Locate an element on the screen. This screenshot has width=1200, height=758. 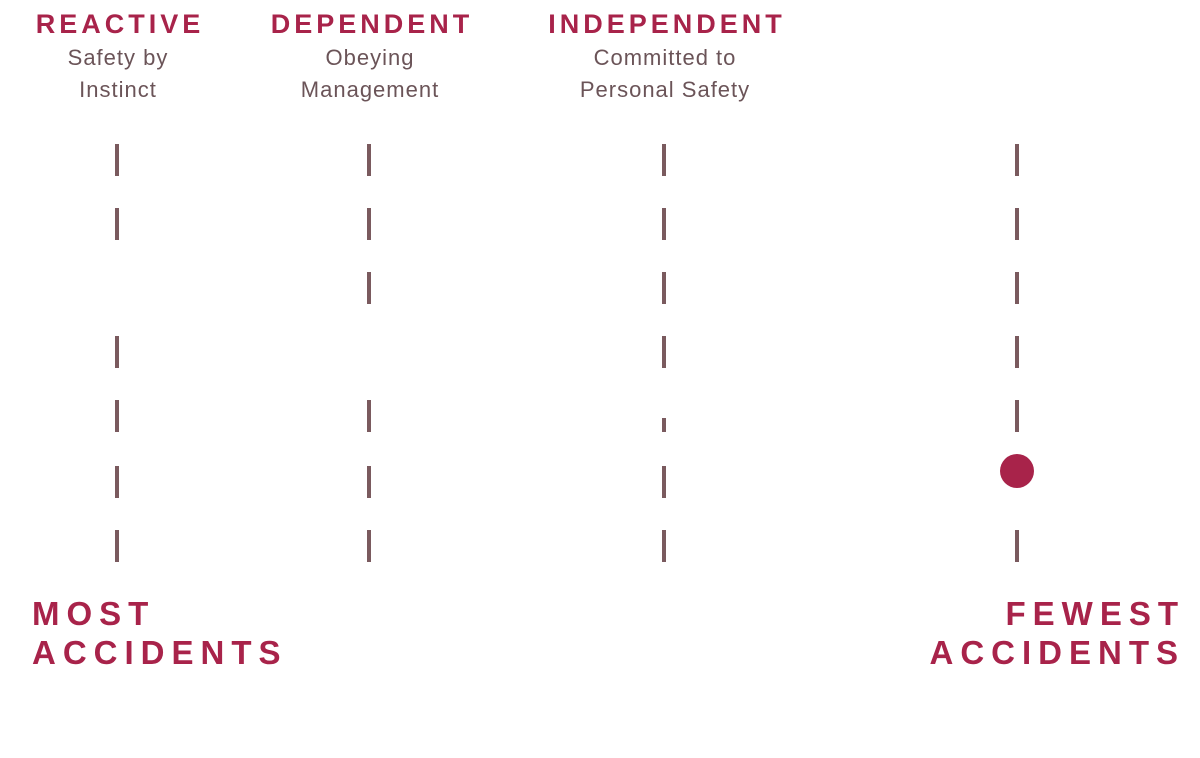
stage-subtitle: Committed to is located at coordinates (665, 57).